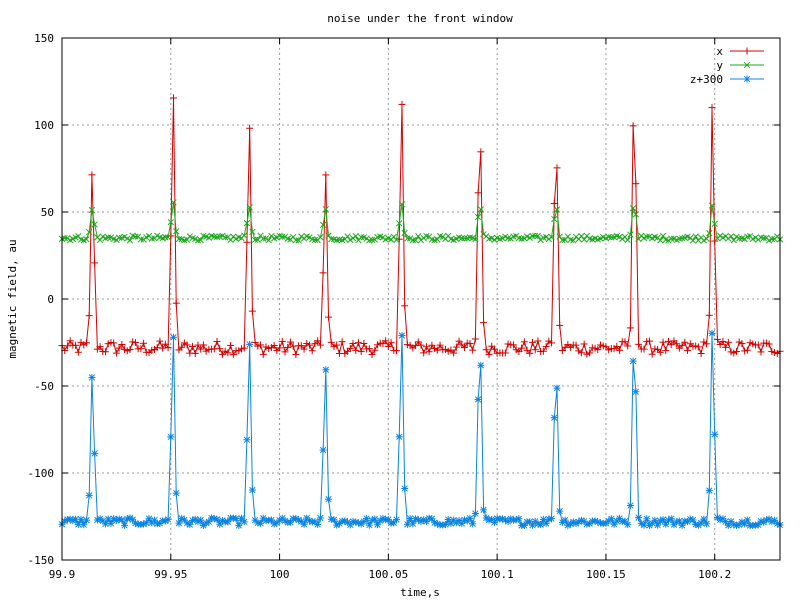 This screenshot has width=800, height=600. I want to click on legend-marker, so click(747, 79).